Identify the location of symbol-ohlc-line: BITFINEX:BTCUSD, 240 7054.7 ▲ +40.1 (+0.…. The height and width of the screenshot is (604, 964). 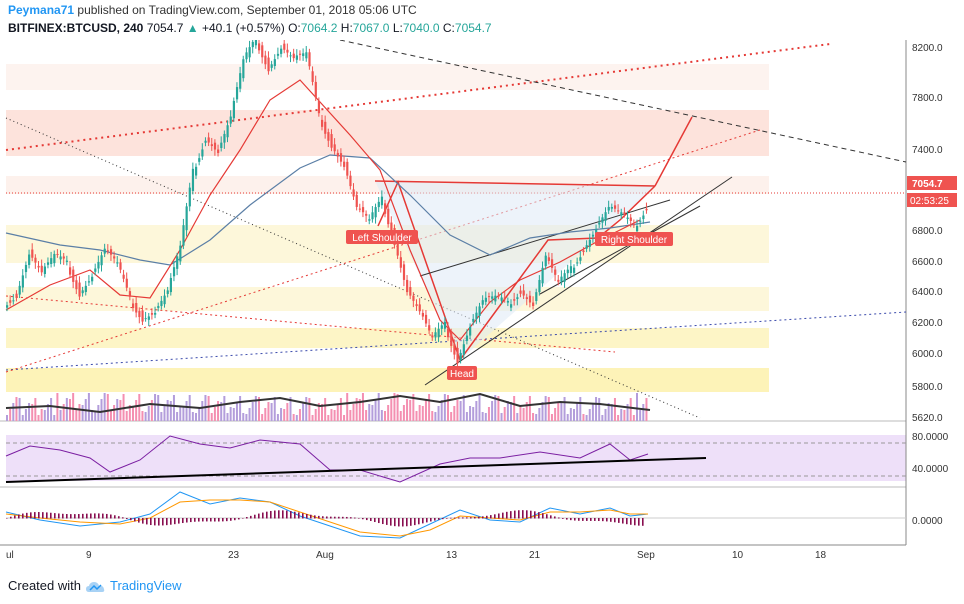
(250, 28).